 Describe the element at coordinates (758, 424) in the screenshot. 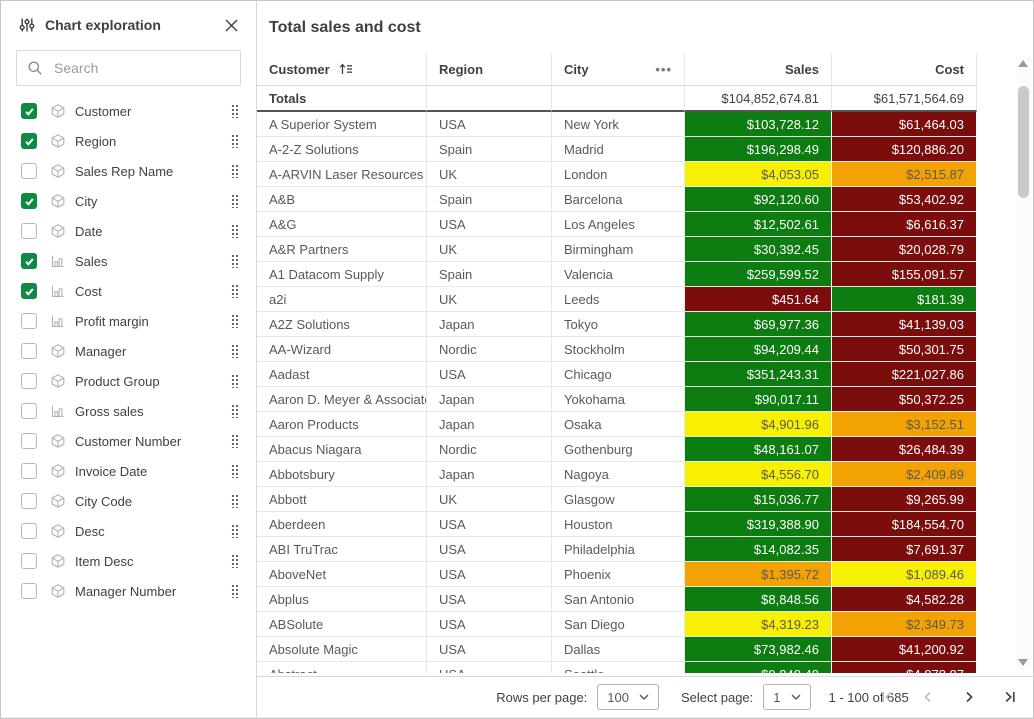

I see `cell-sales: $4,901.96` at that location.